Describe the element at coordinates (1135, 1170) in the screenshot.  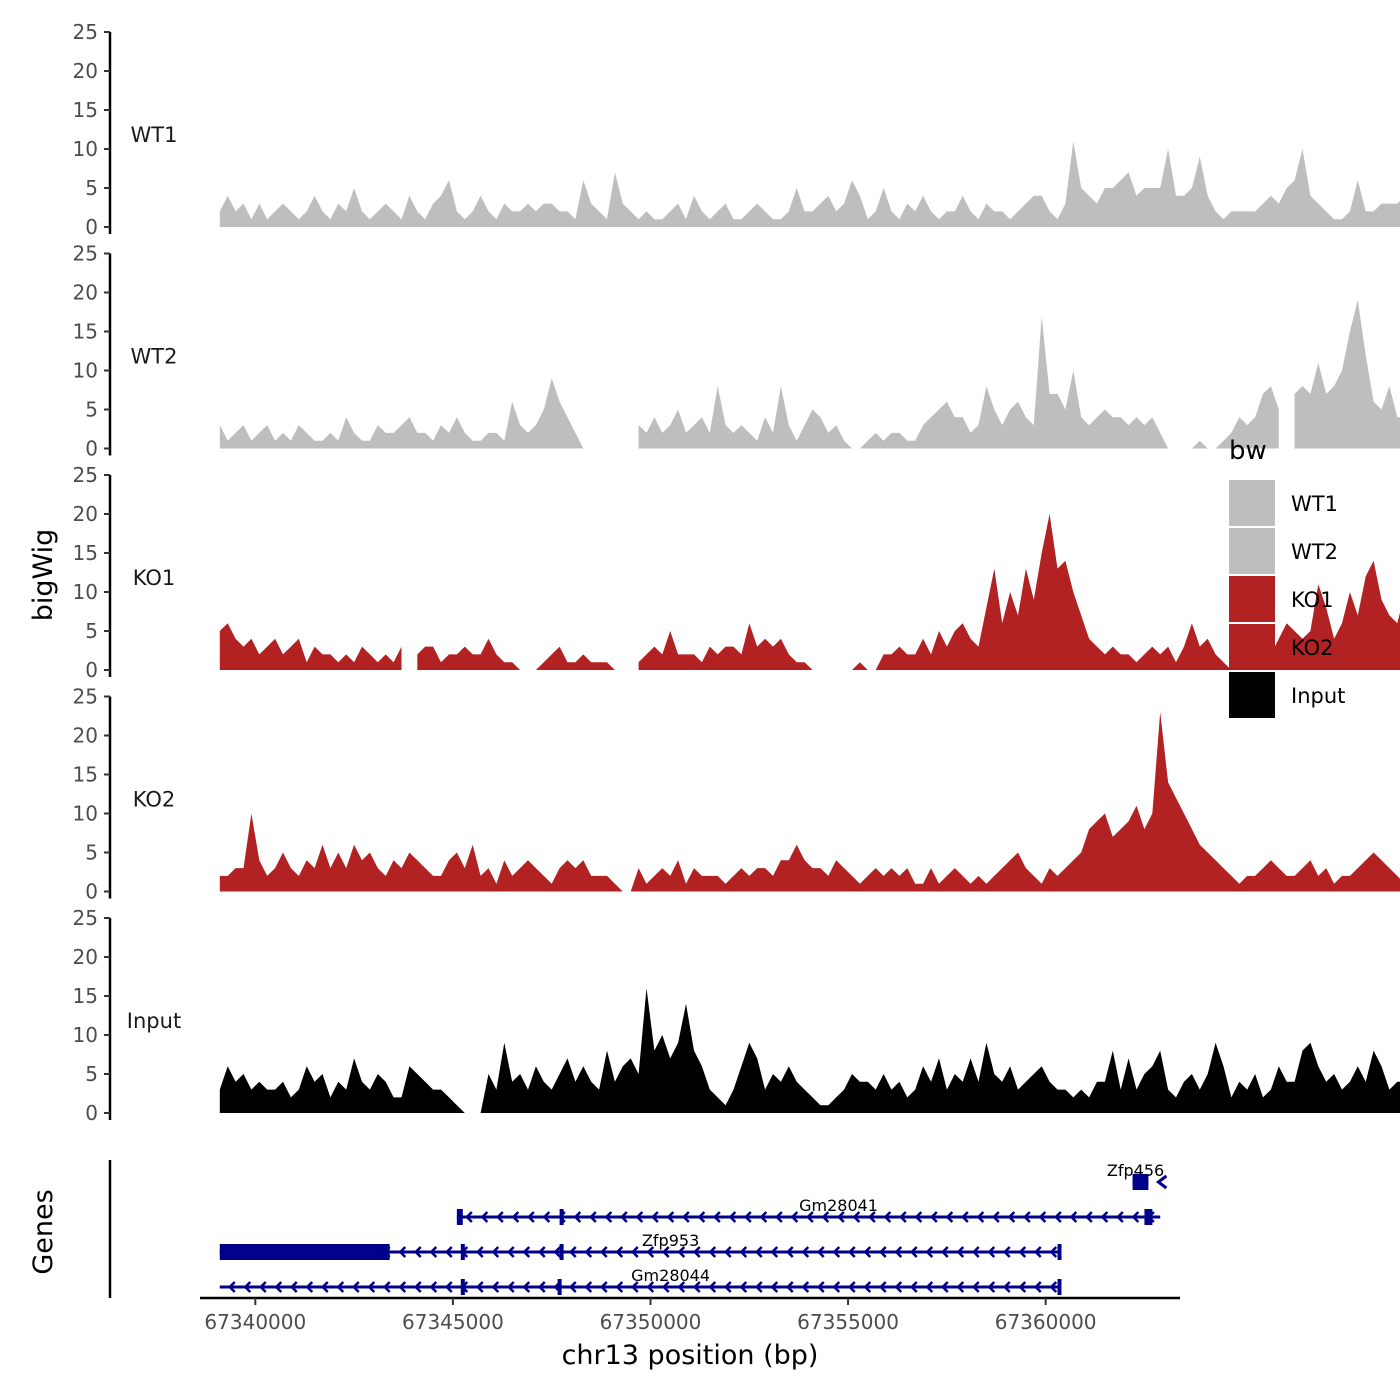
I see `gene-label: Zfp456` at that location.